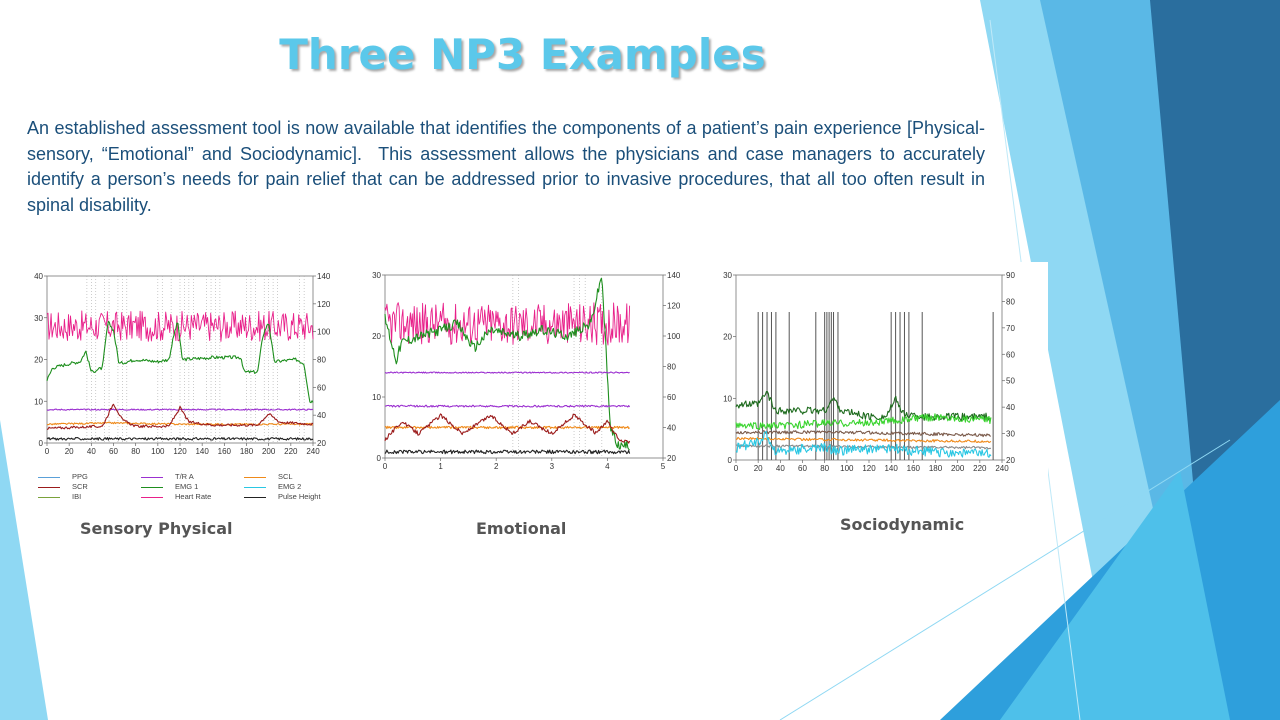 Image resolution: width=1280 pixels, height=720 pixels. I want to click on y-right-tick-label: 90, so click(1010, 275).